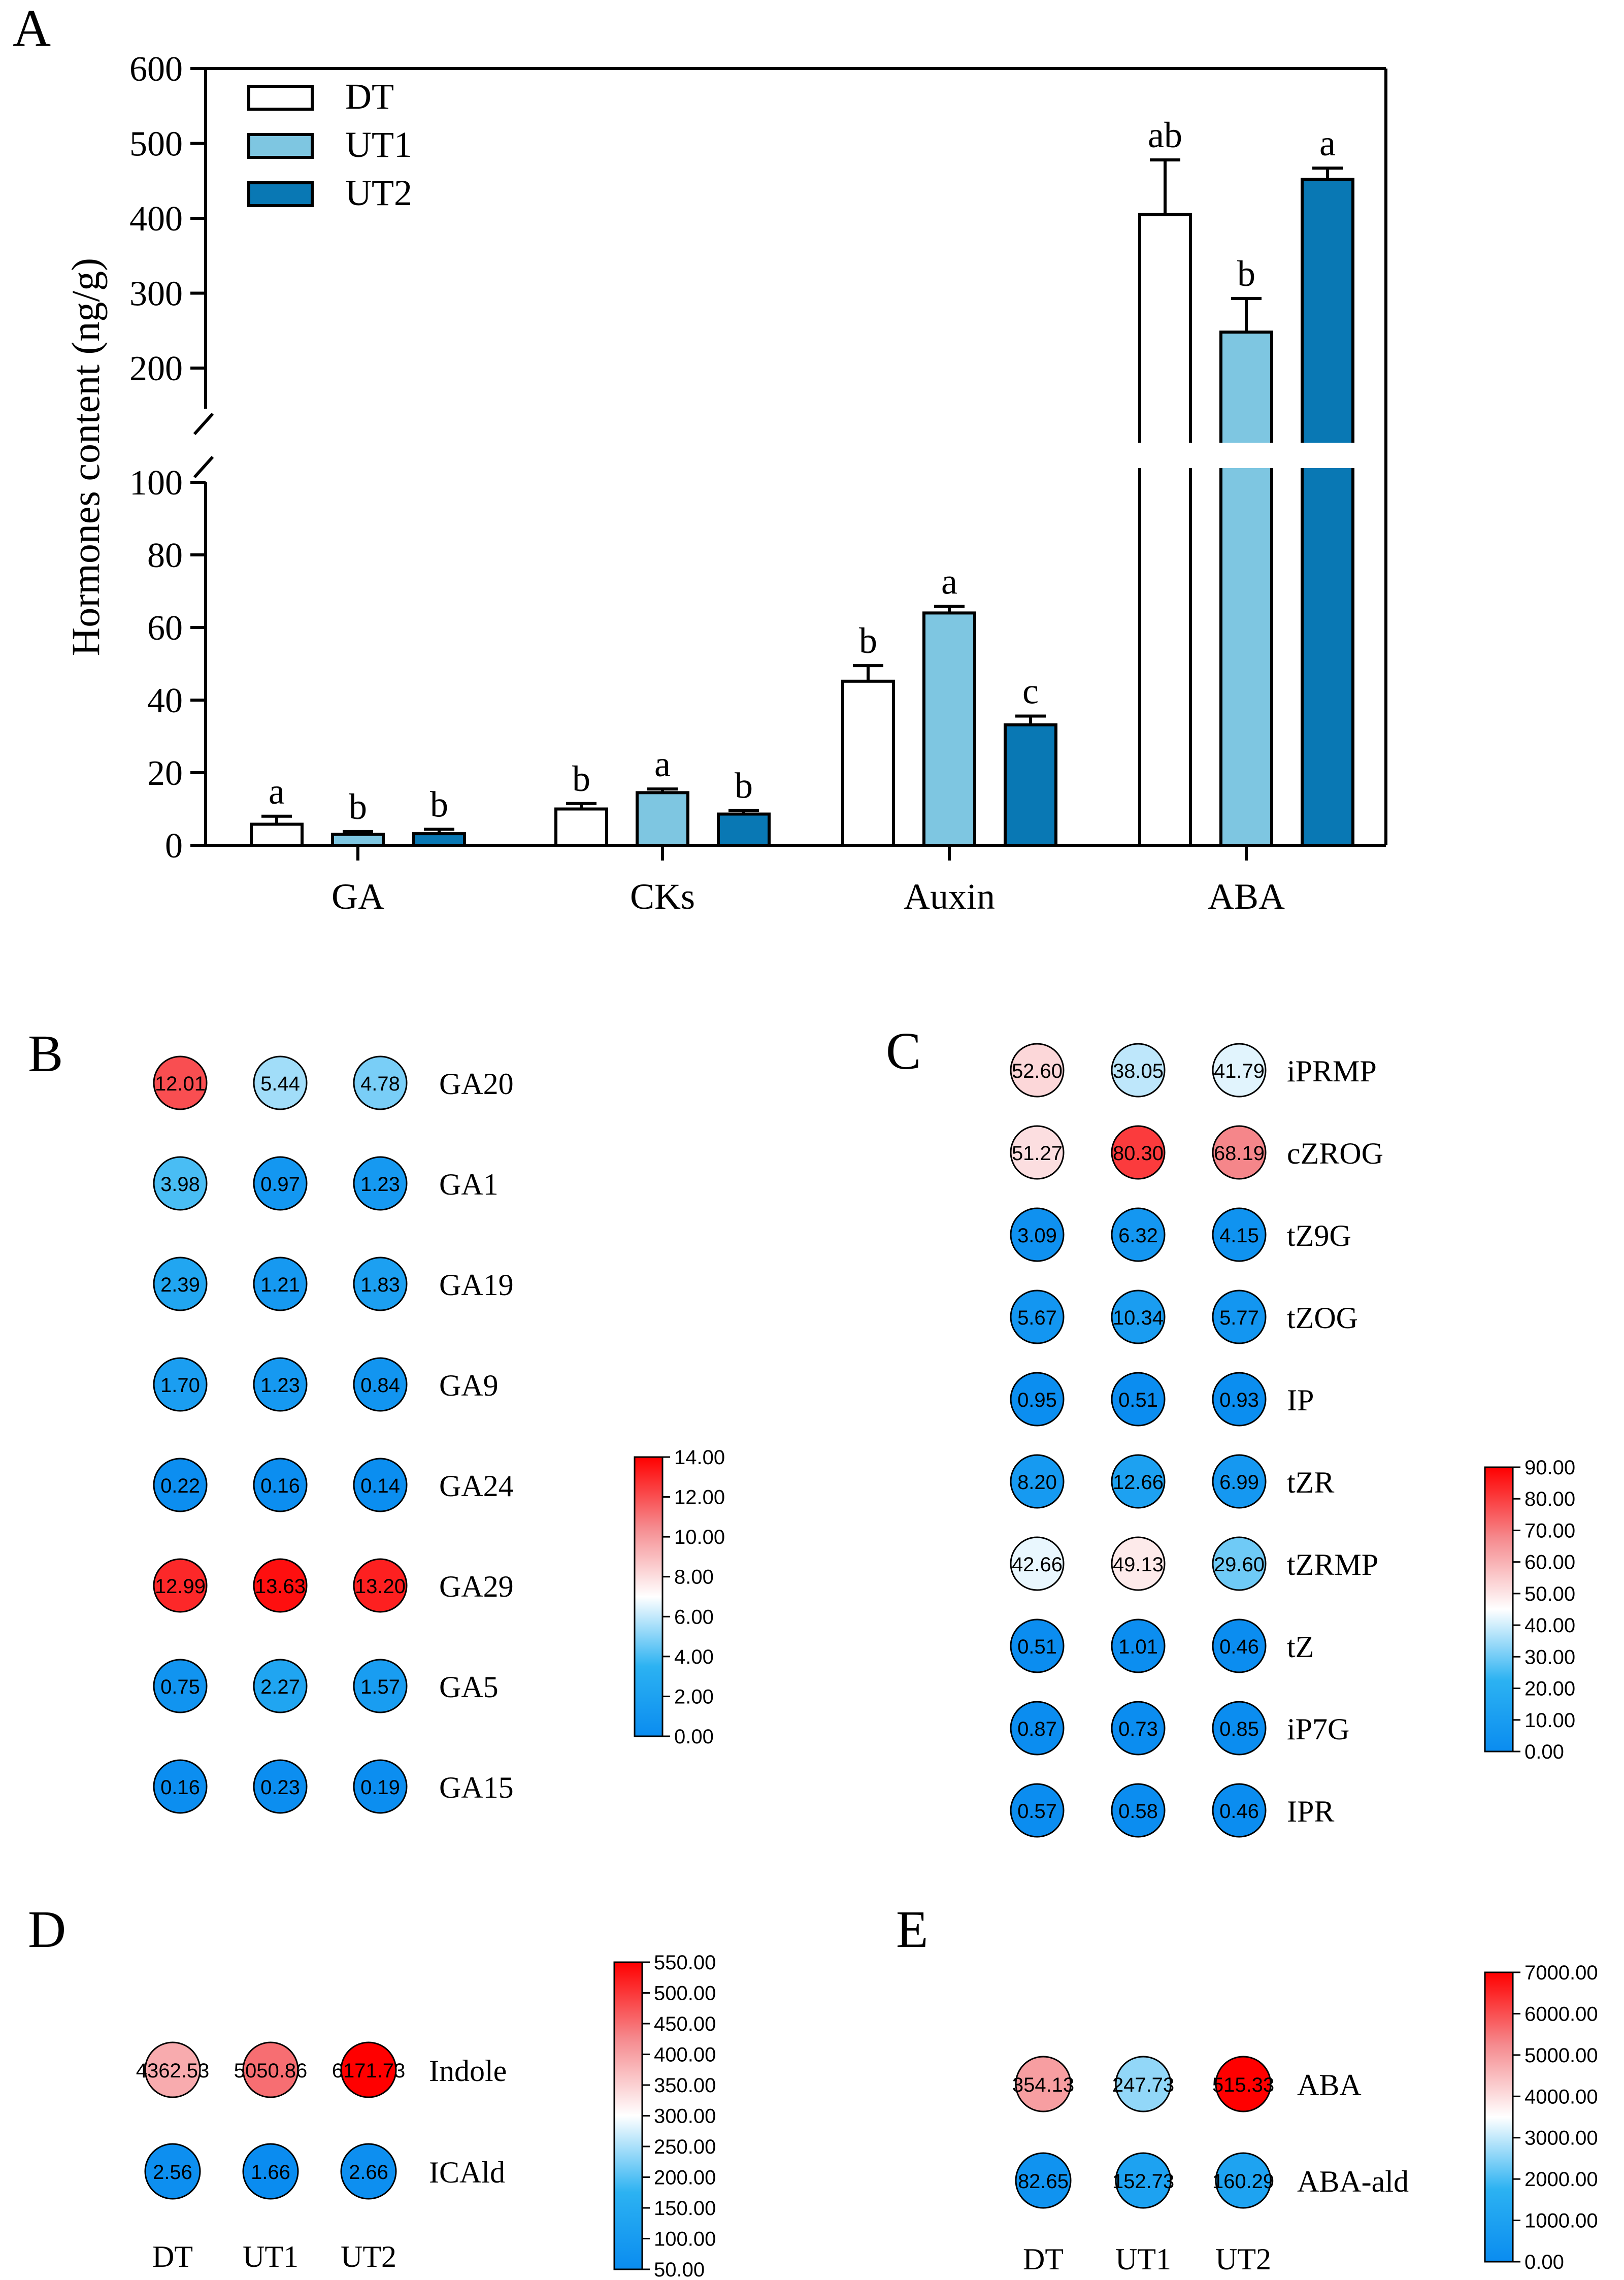  What do you see at coordinates (1239, 1483) in the screenshot?
I see `cell-value: 6.99` at bounding box center [1239, 1483].